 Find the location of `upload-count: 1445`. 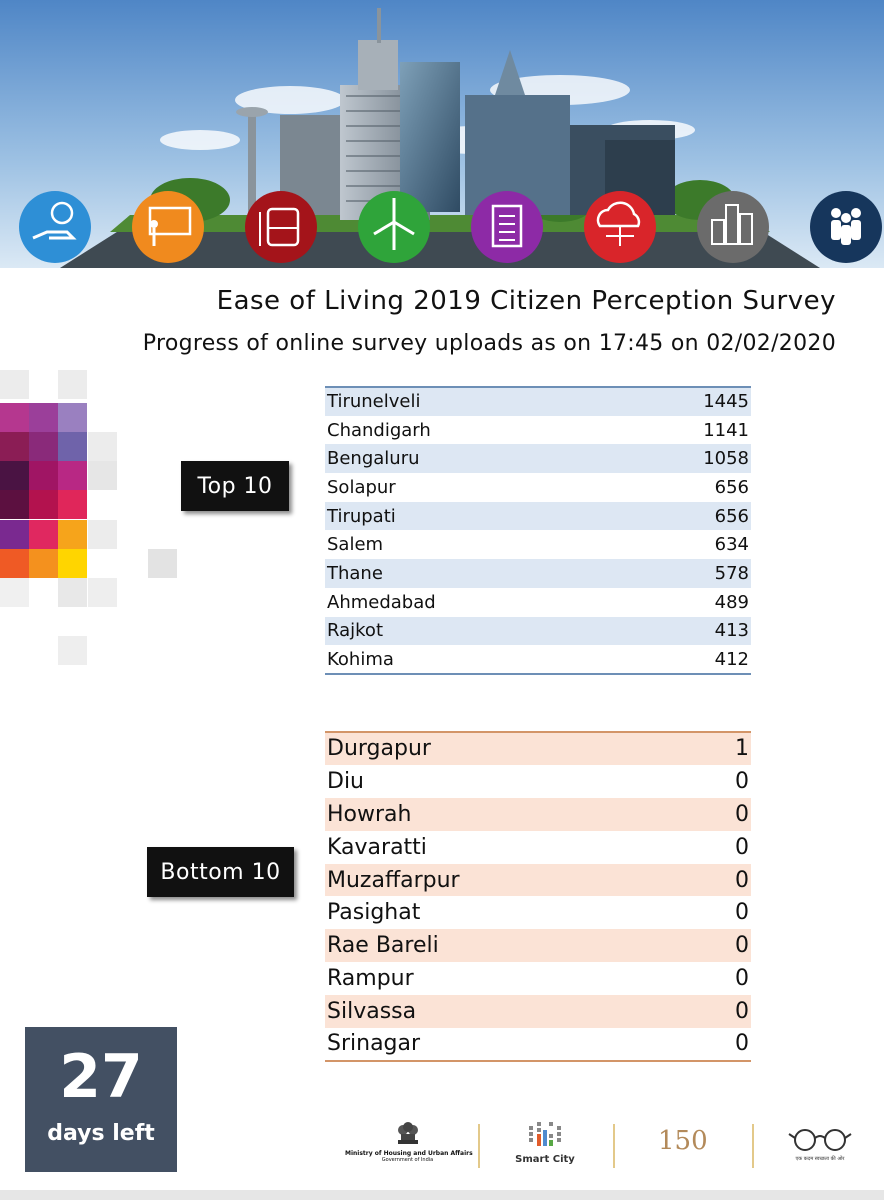

upload-count: 1445 is located at coordinates (726, 402).